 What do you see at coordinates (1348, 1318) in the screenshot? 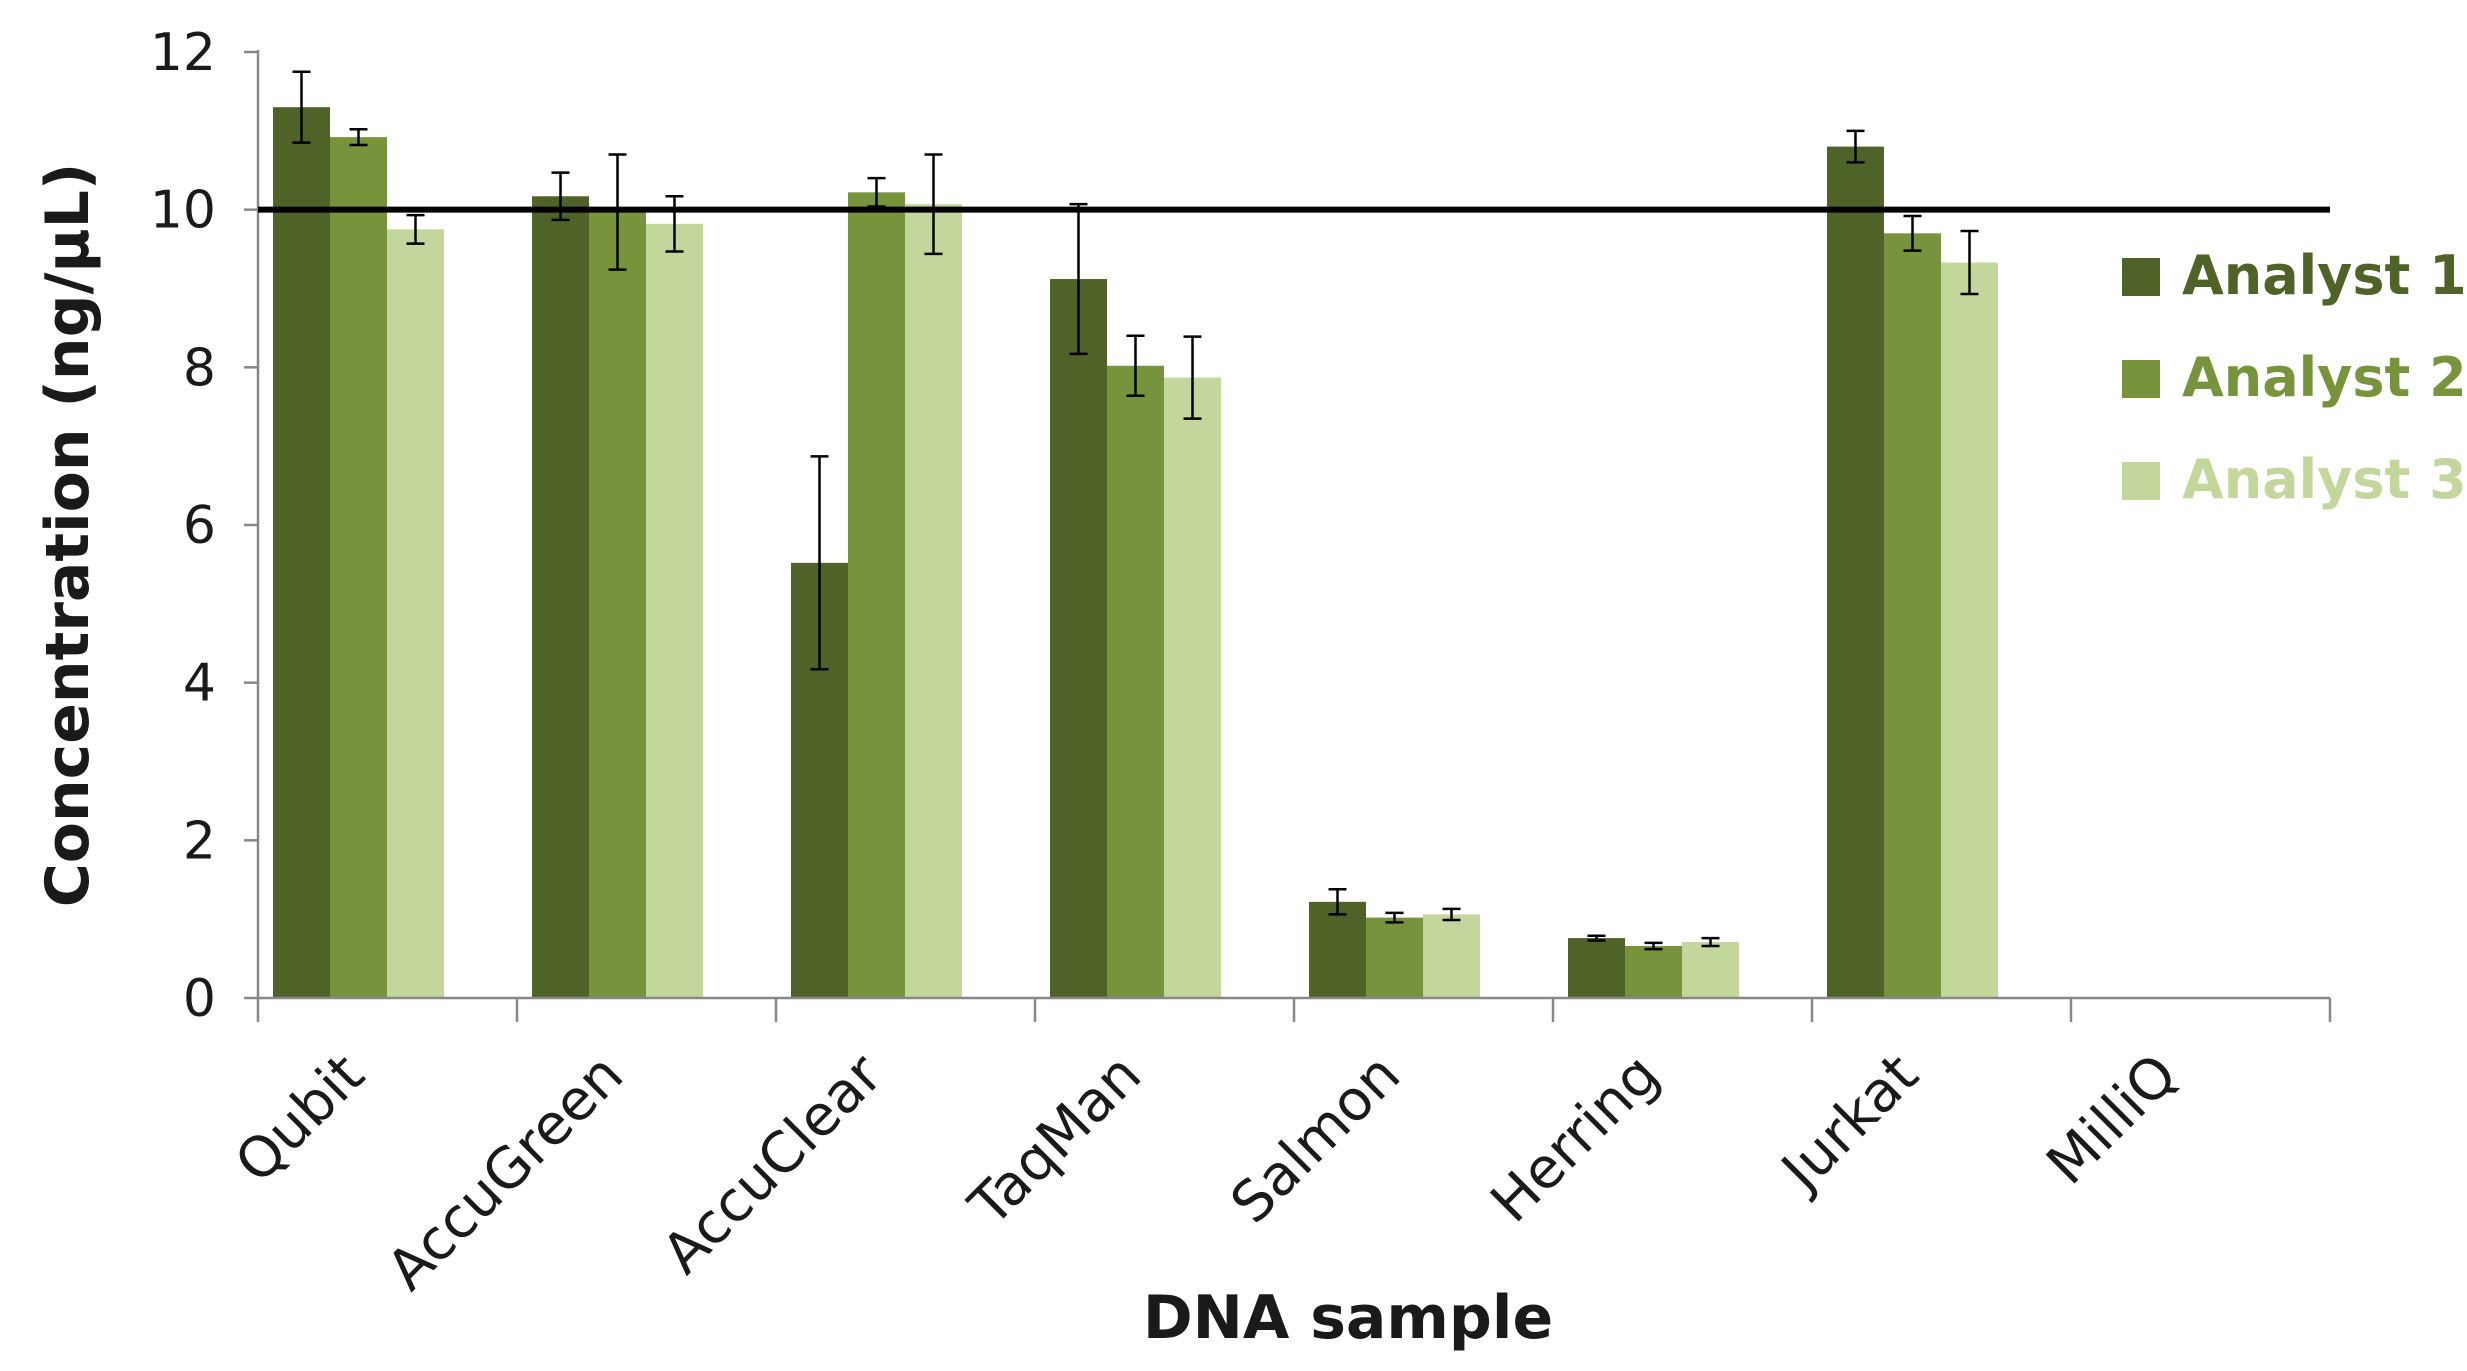
I see `x-axis-title: DNA sample` at bounding box center [1348, 1318].